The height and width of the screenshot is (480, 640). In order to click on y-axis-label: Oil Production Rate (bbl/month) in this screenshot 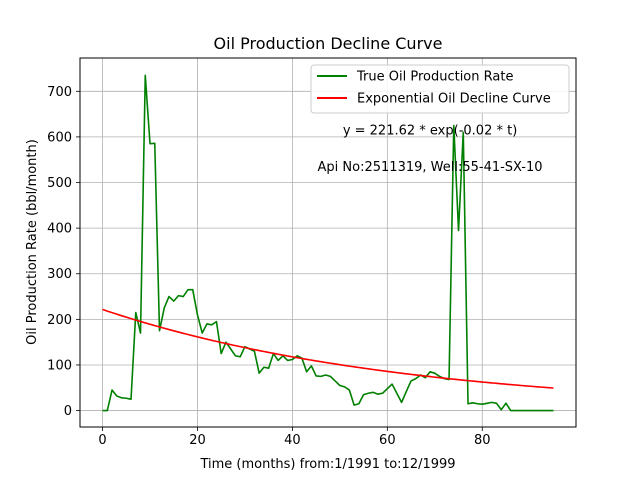, I will do `click(32, 242)`.